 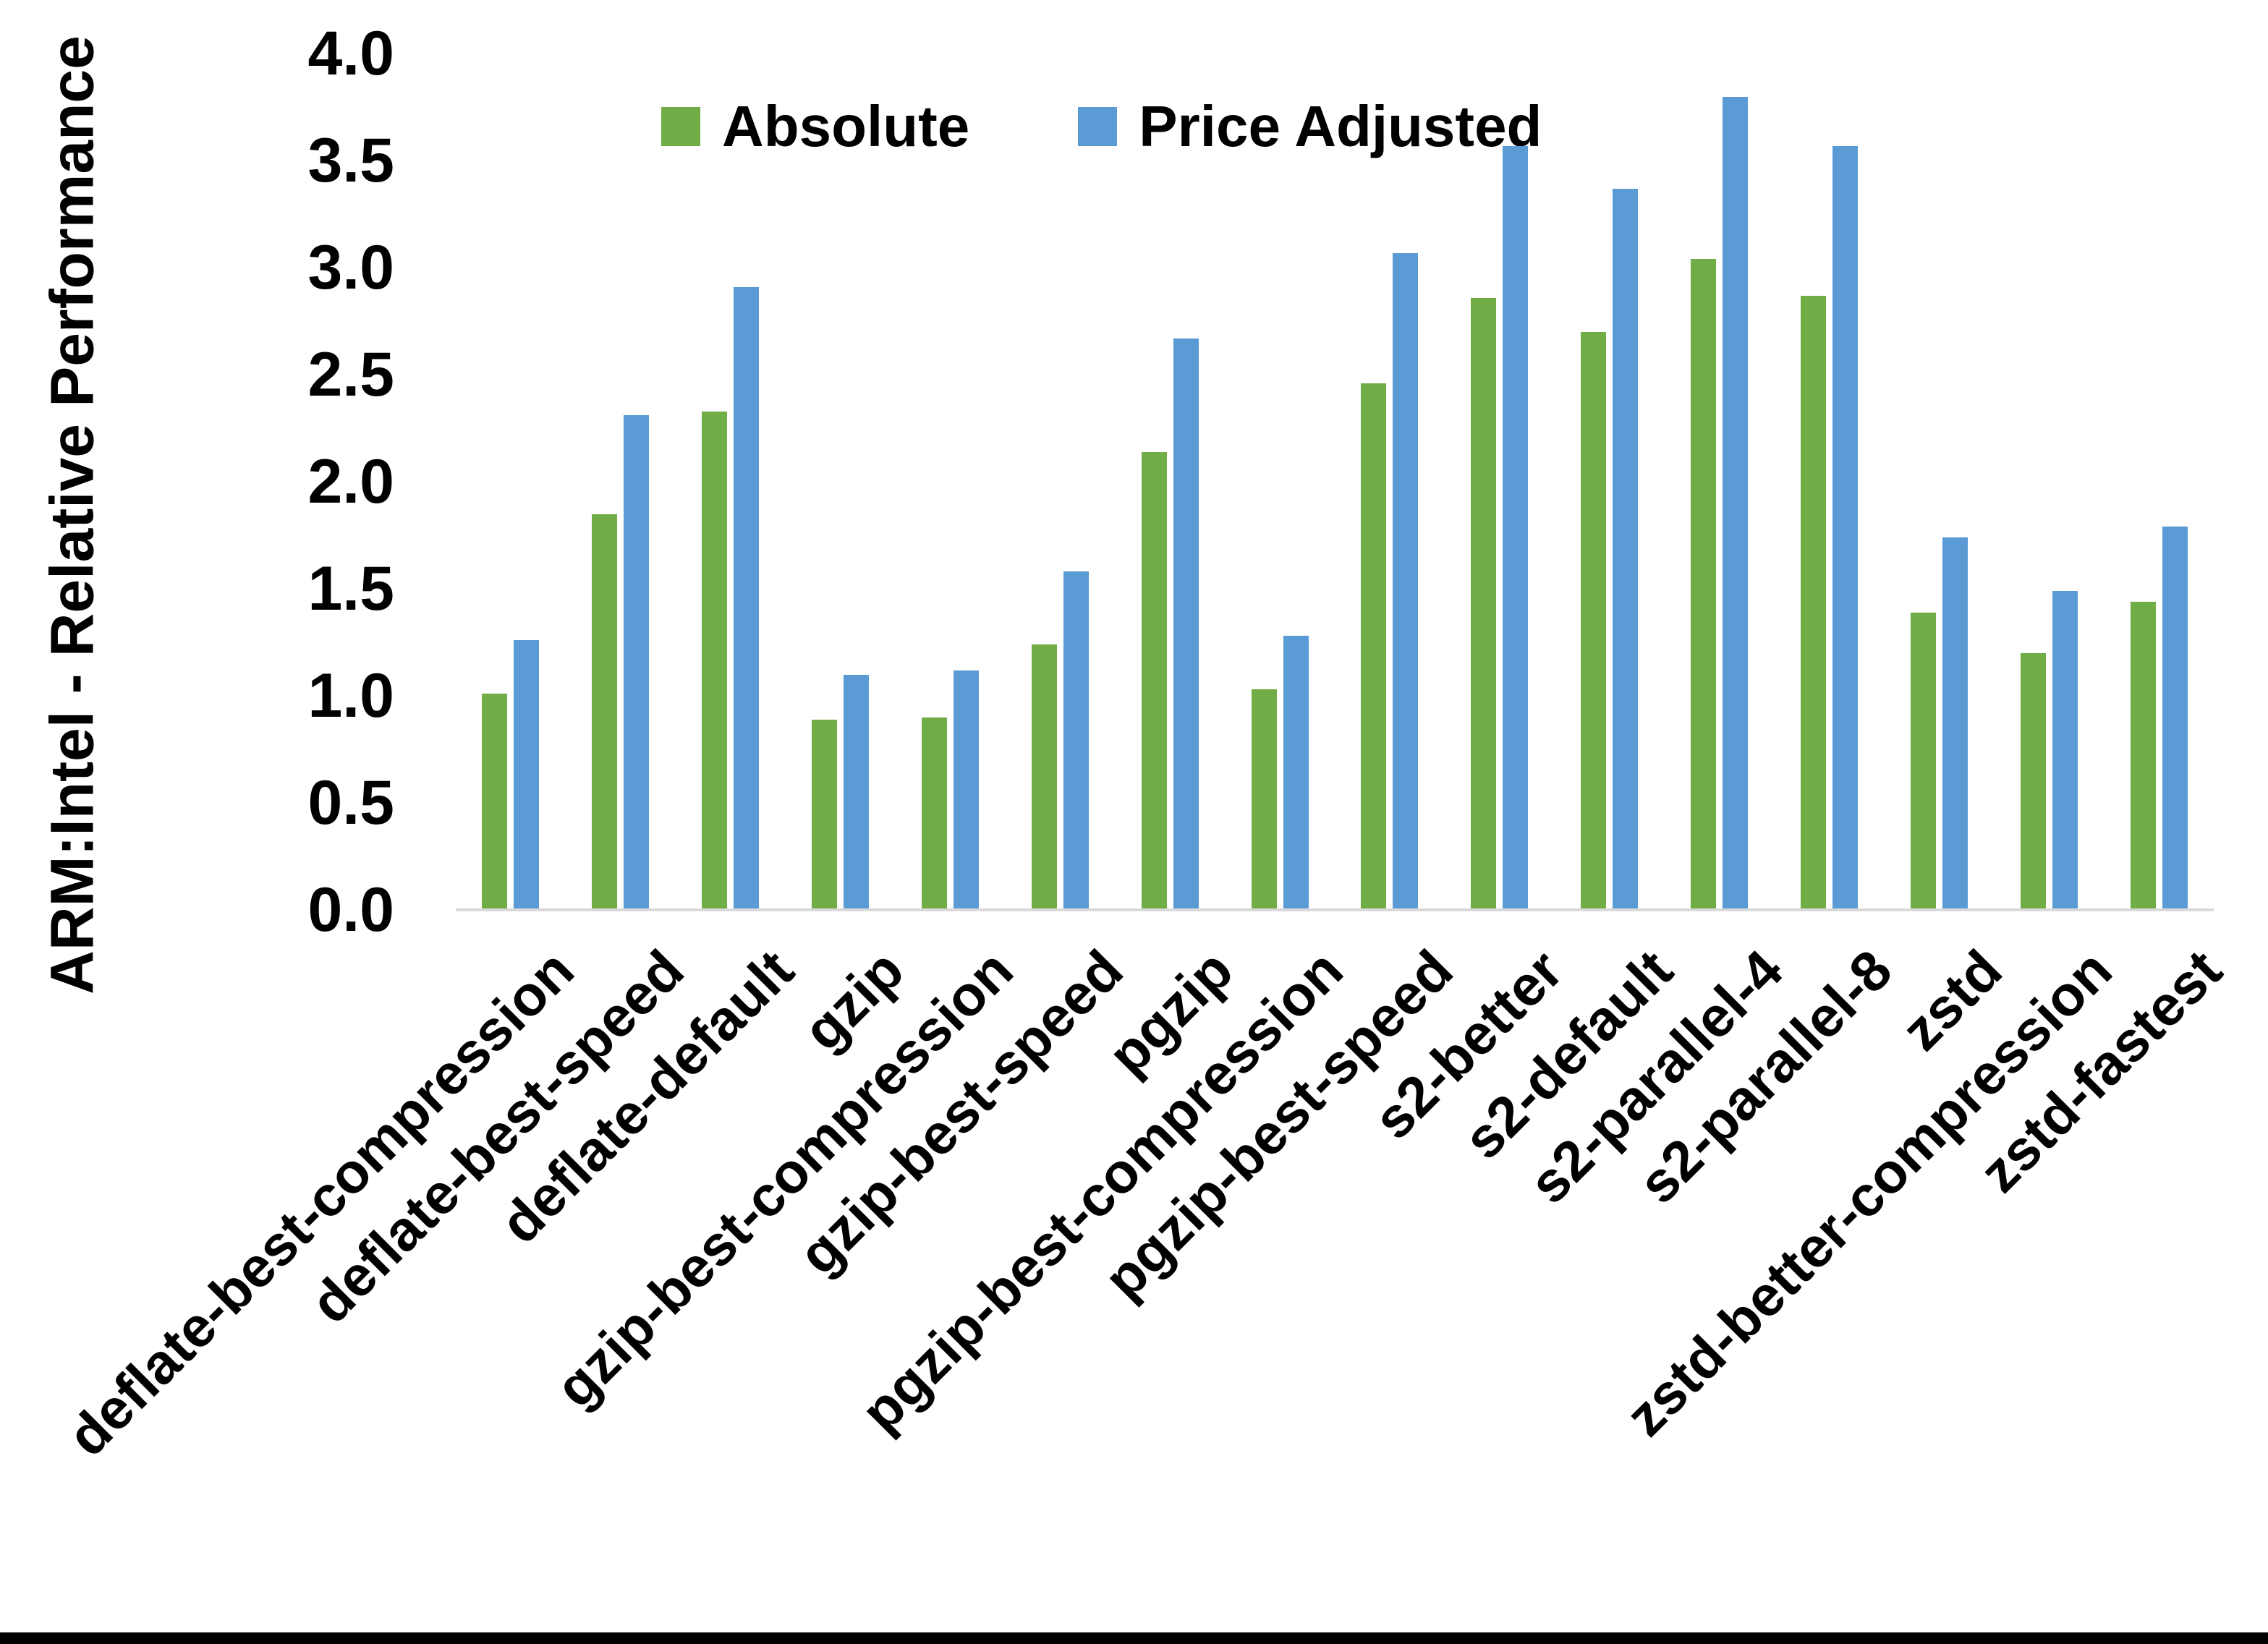 I want to click on bar-absolute-zstd, so click(x=1923, y=761).